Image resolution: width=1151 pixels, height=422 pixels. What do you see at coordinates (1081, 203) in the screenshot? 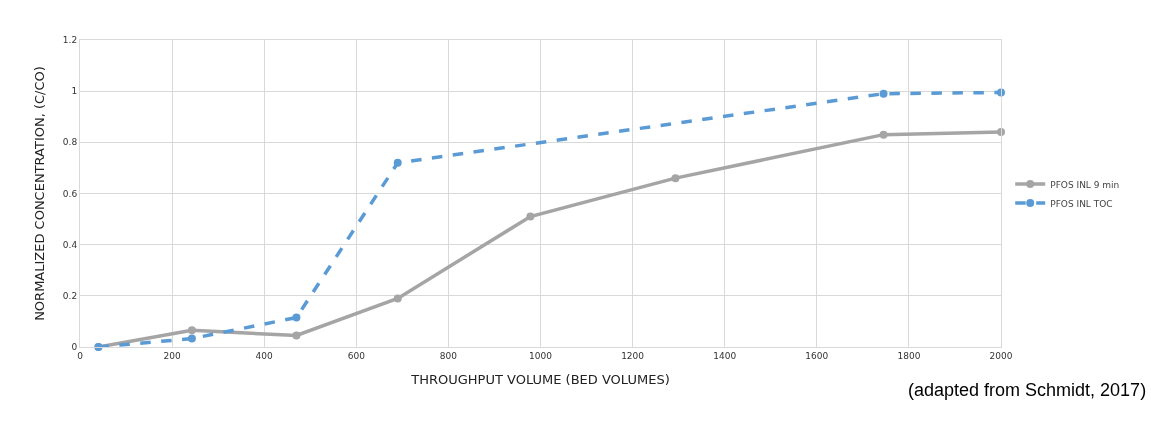
I see `legend-label: PFOS INL TOC` at bounding box center [1081, 203].